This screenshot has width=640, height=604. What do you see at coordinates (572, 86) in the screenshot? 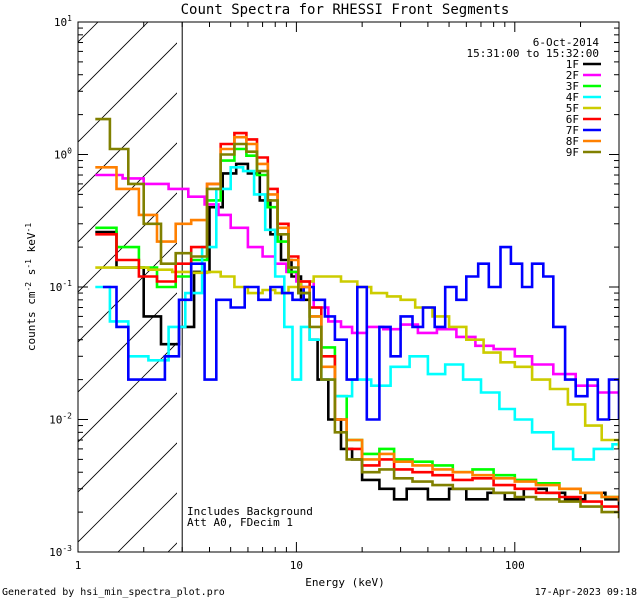
I see `legend-label-3f: 3F` at bounding box center [572, 86].